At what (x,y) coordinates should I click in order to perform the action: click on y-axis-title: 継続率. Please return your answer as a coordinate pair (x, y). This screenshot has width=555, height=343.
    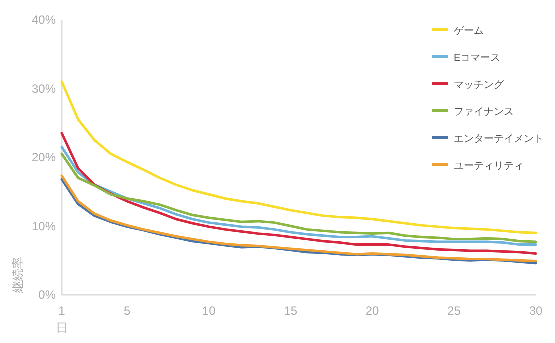
    Looking at the image, I should click on (18, 275).